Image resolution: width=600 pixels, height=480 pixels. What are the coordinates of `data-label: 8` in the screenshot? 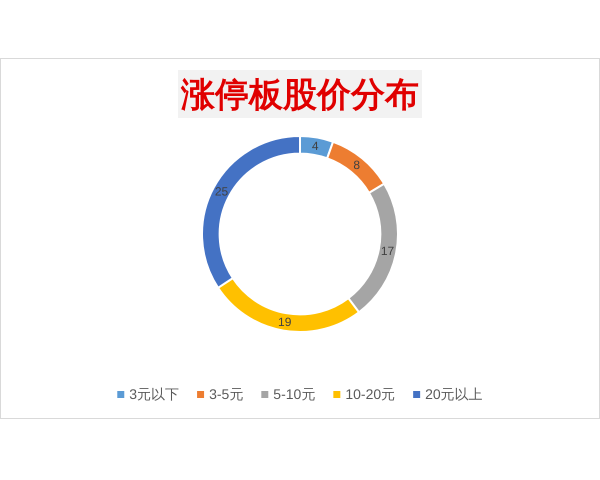 It's located at (356, 165).